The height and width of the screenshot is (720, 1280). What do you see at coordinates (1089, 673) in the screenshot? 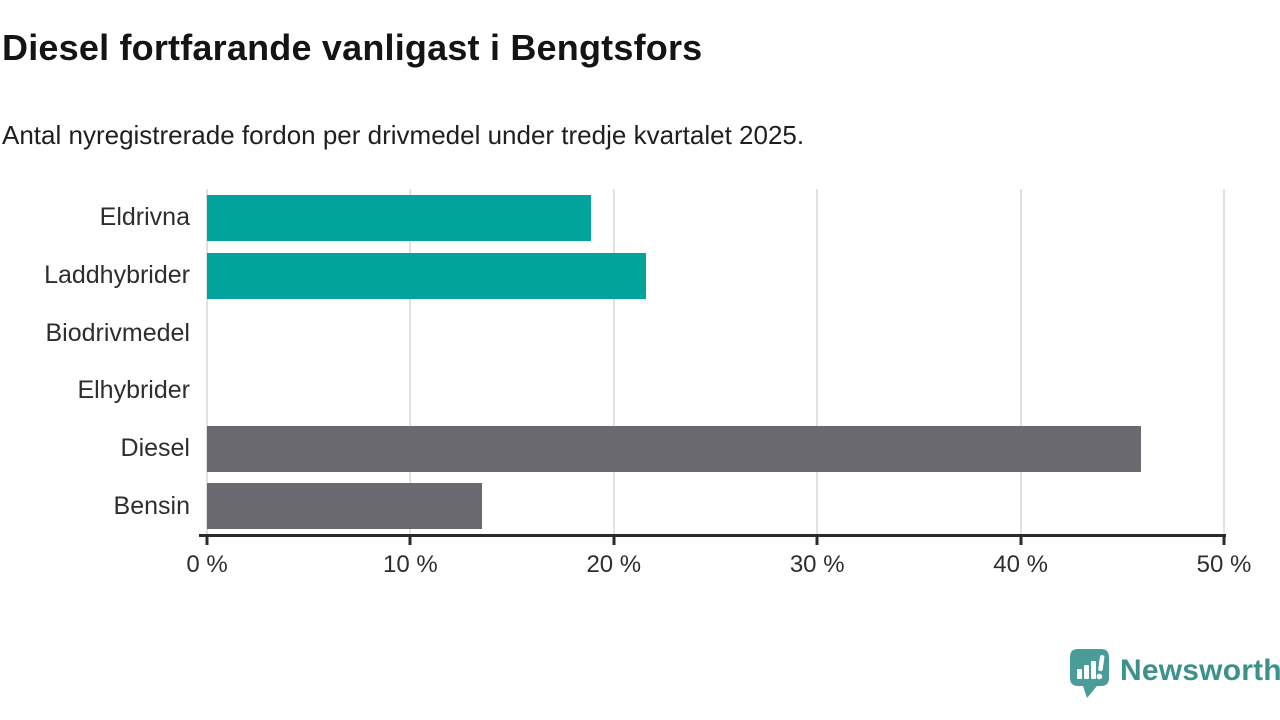
I see `speech-bubble-shape` at bounding box center [1089, 673].